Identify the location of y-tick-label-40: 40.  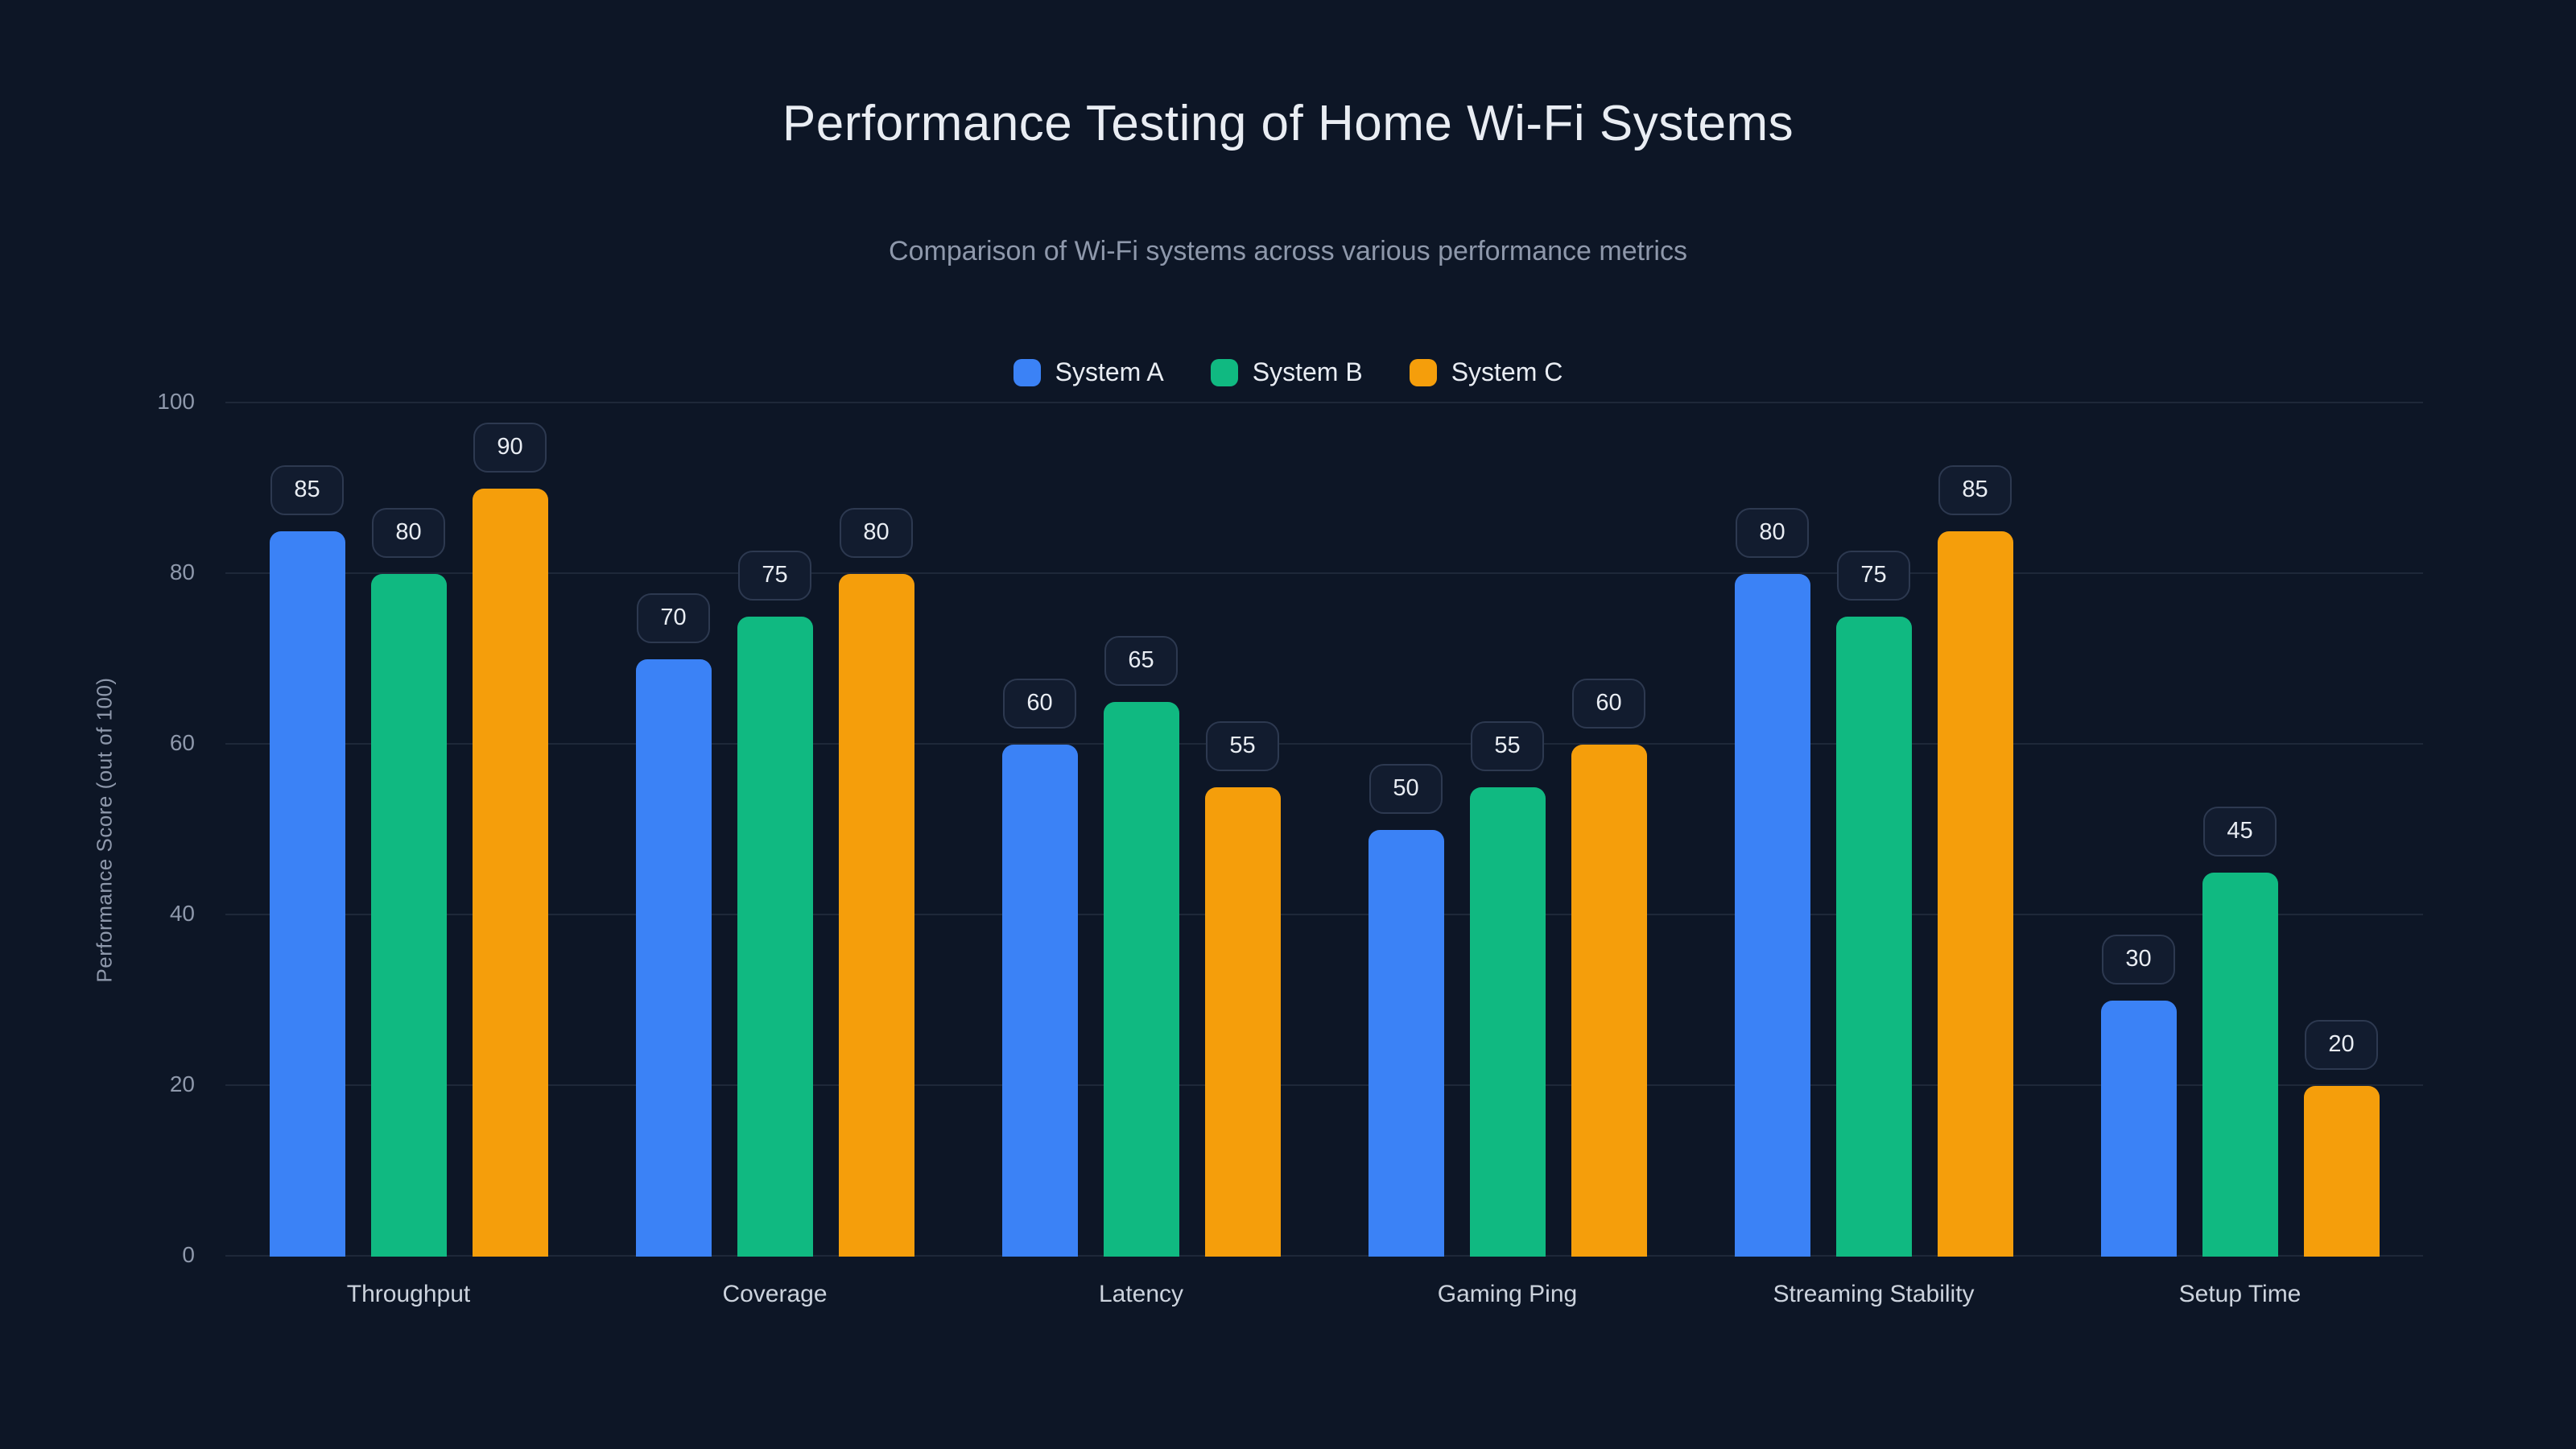
(182, 913).